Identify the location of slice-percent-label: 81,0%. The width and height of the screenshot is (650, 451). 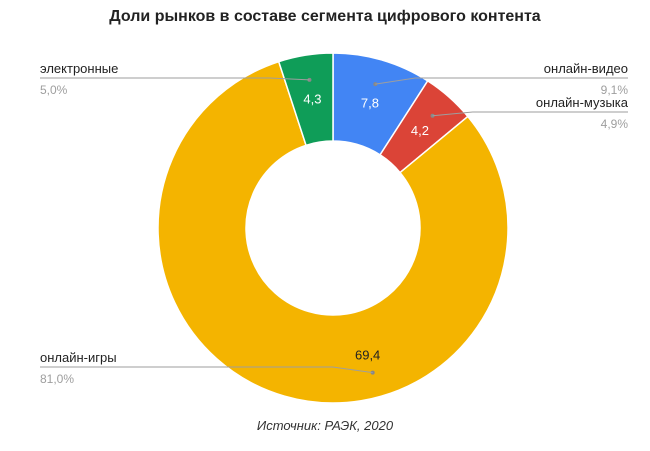
(57, 379).